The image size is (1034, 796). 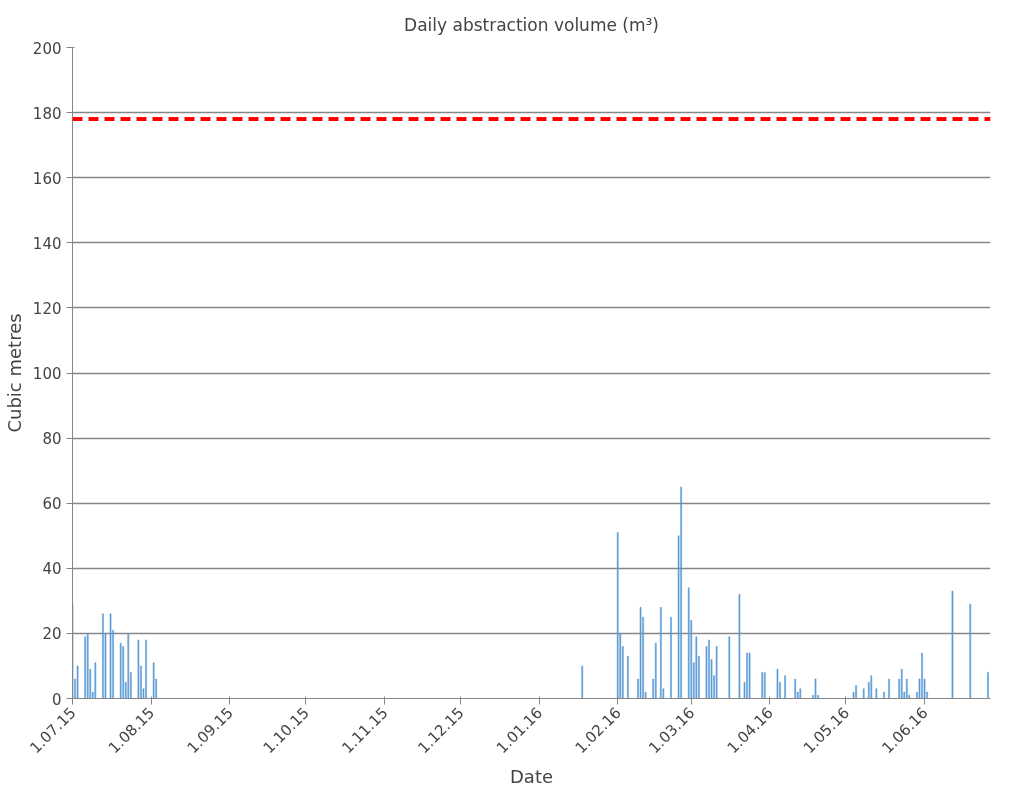 What do you see at coordinates (47, 48) in the screenshot?
I see `y-tick-label: 200` at bounding box center [47, 48].